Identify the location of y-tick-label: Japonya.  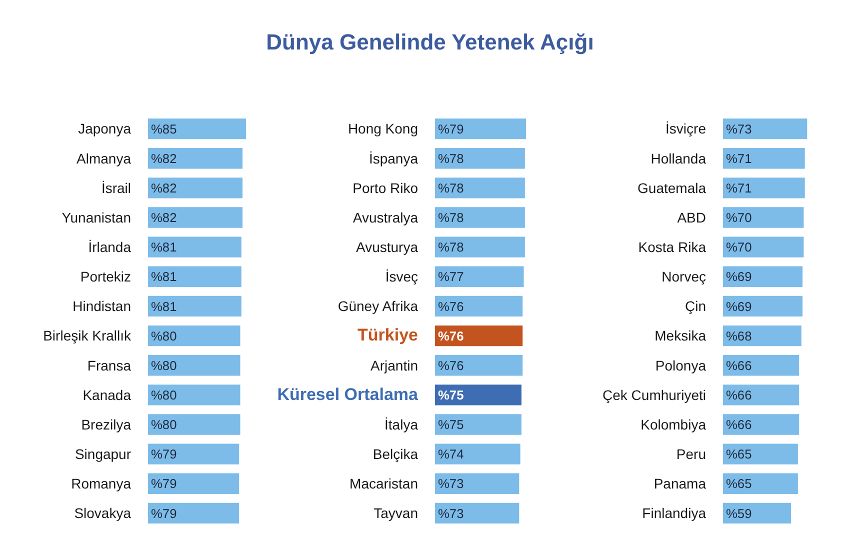
(105, 128).